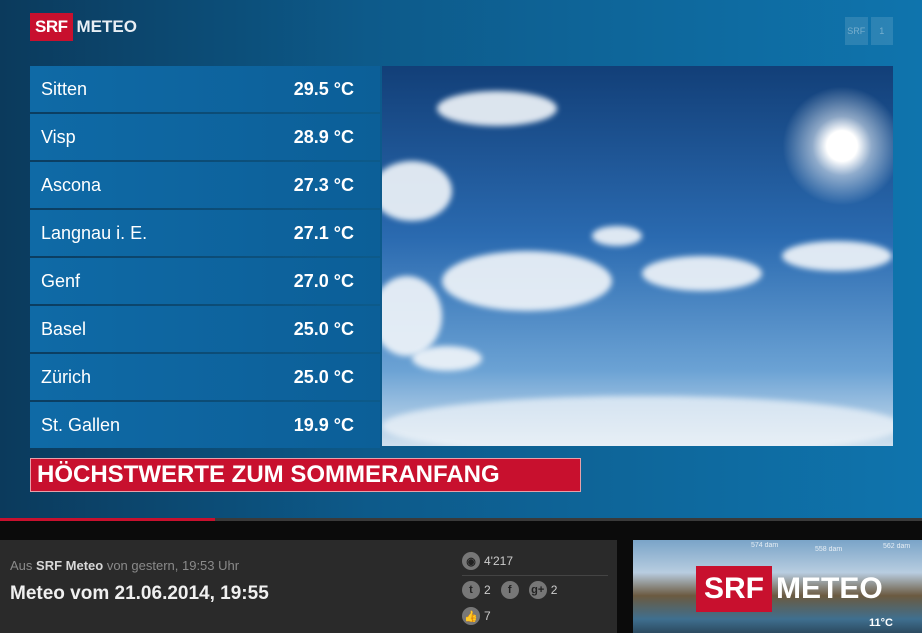 This screenshot has width=922, height=633. Describe the element at coordinates (205, 137) in the screenshot. I see `table-row: Visp 28.9 °C` at that location.